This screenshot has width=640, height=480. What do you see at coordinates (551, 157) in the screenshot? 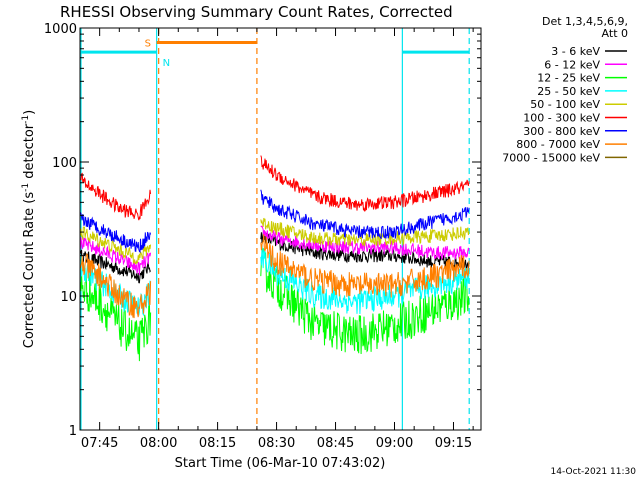
I see `legend-label: 7000 - 15000 keV` at bounding box center [551, 157].